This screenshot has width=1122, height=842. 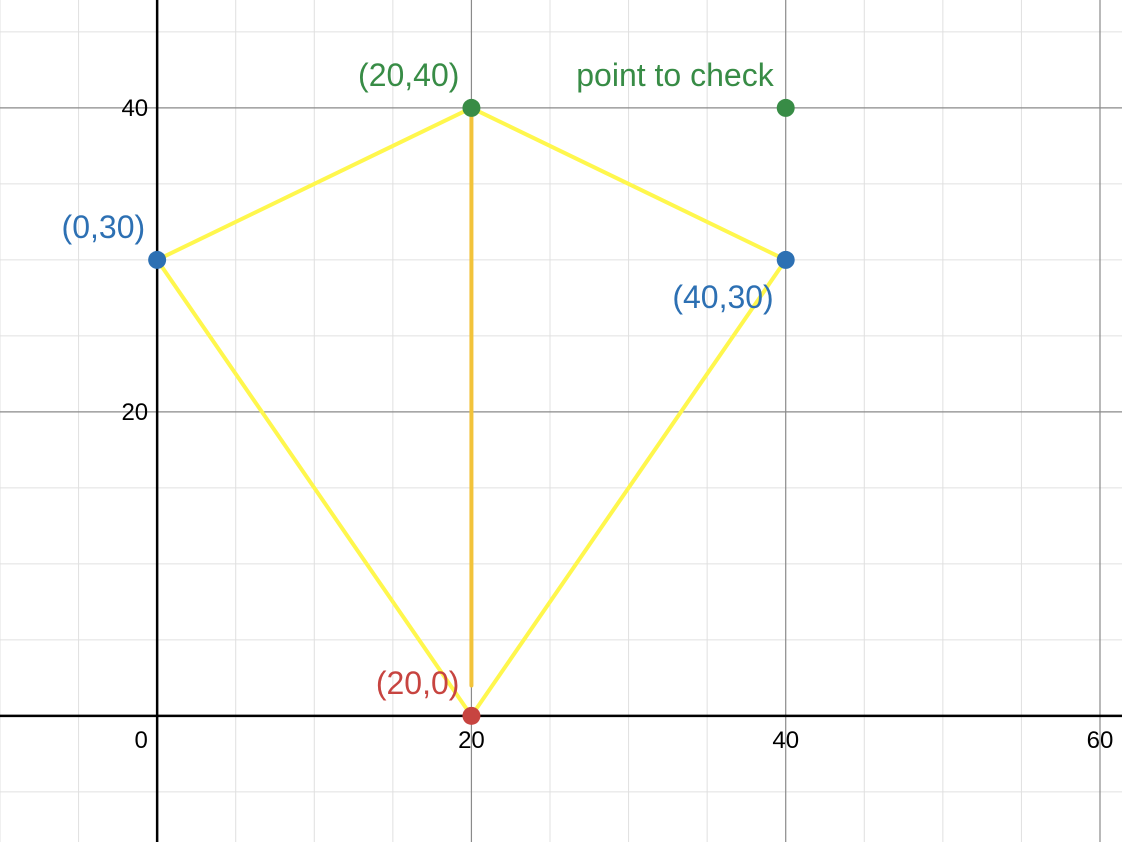 What do you see at coordinates (104, 227) in the screenshot?
I see `point-label: (0,30)` at bounding box center [104, 227].